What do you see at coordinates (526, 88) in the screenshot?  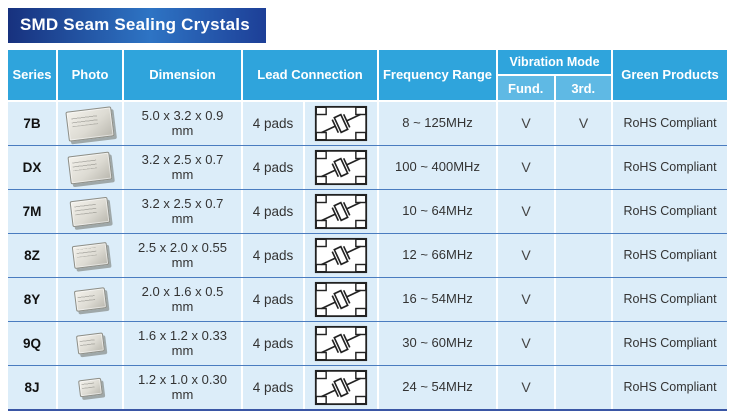 I see `header-vibration-fund: Fund.` at bounding box center [526, 88].